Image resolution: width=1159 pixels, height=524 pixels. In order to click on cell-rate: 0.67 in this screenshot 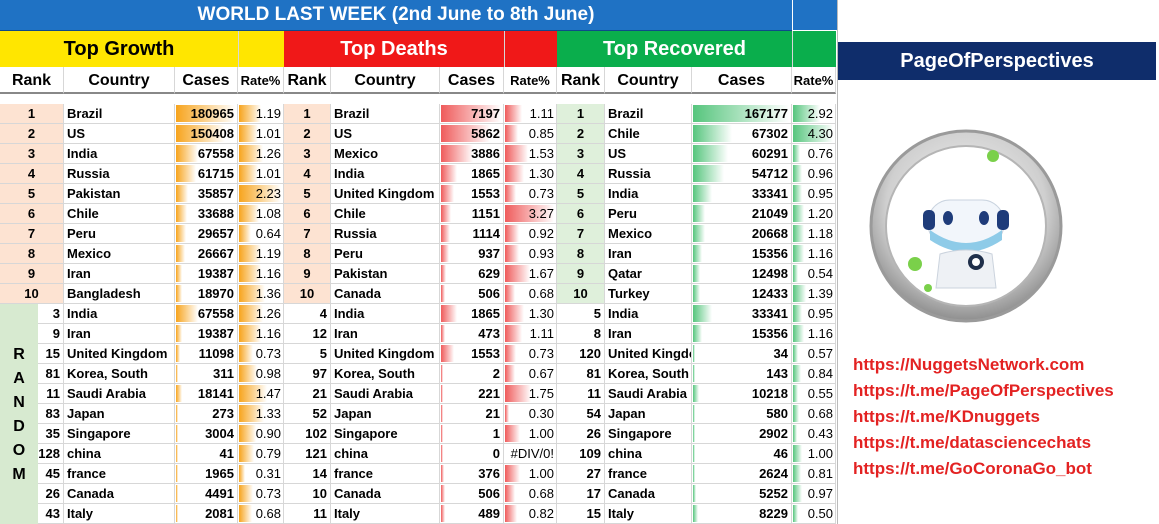, I will do `click(530, 374)`.